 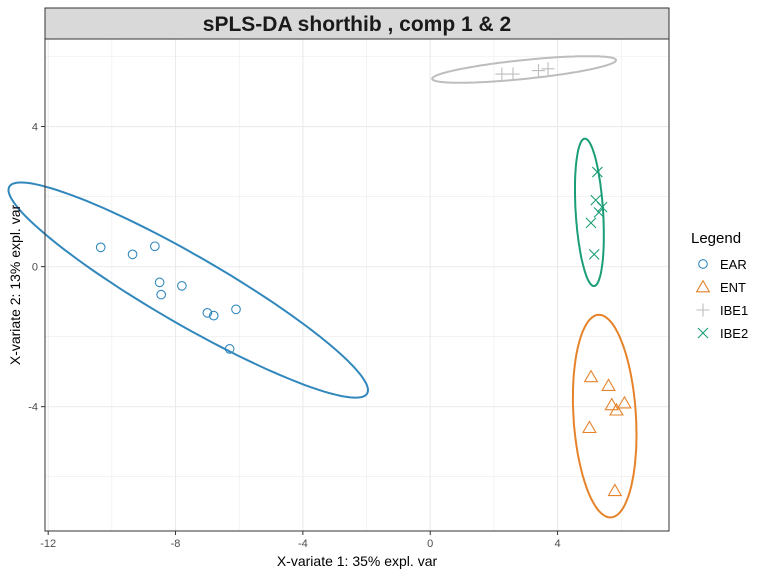 I want to click on x-axis-ticks: -12 -8 -4 0 4, so click(x=300, y=540).